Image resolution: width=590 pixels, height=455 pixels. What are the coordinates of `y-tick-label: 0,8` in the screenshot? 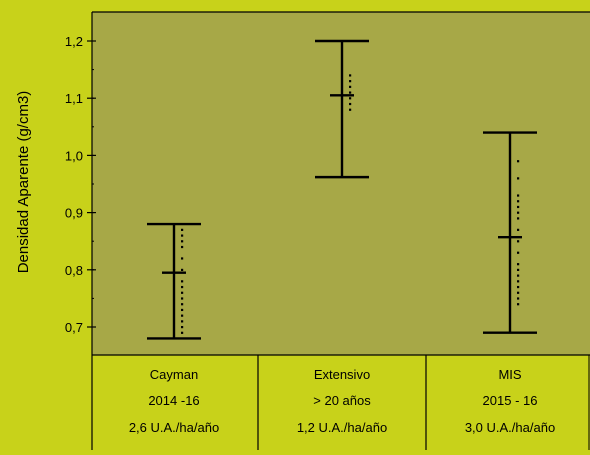 It's located at (74, 270).